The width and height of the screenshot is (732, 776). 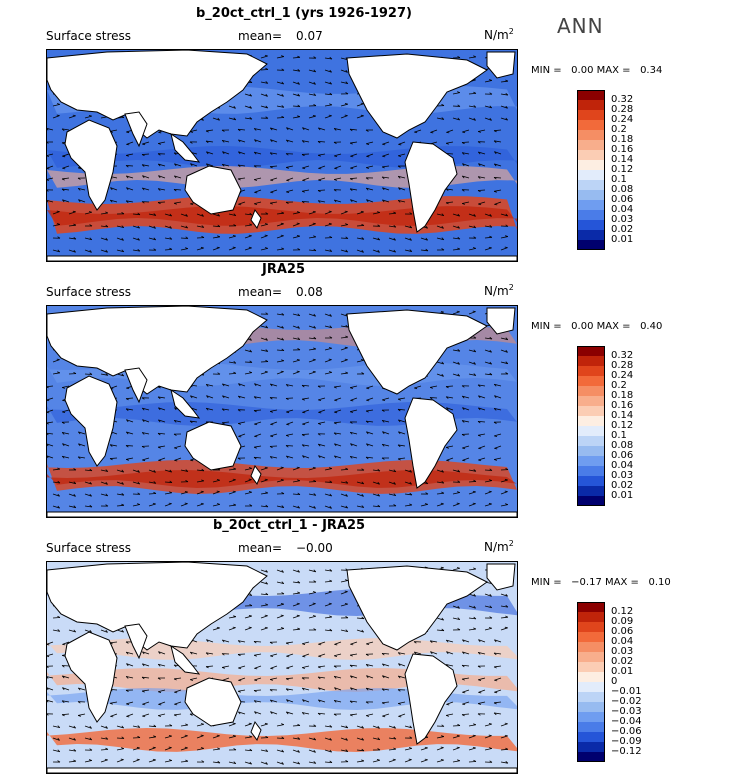 I want to click on panel-3-title: b_20ct_ctrl_1 - JRA25, so click(x=289, y=525).